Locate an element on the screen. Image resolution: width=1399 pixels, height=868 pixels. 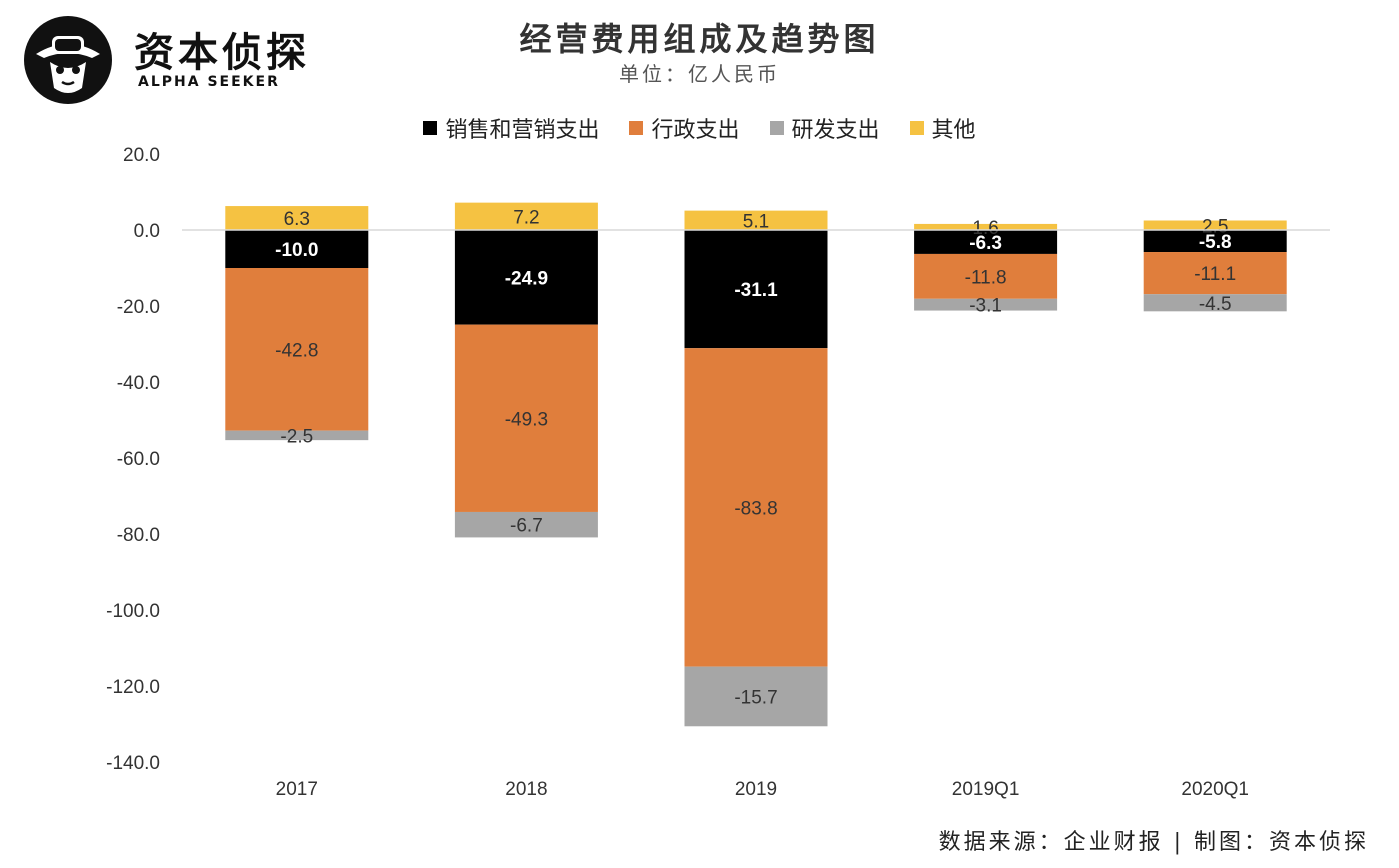
legend-item-sales: 销售和营销支出 is located at coordinates (511, 128).